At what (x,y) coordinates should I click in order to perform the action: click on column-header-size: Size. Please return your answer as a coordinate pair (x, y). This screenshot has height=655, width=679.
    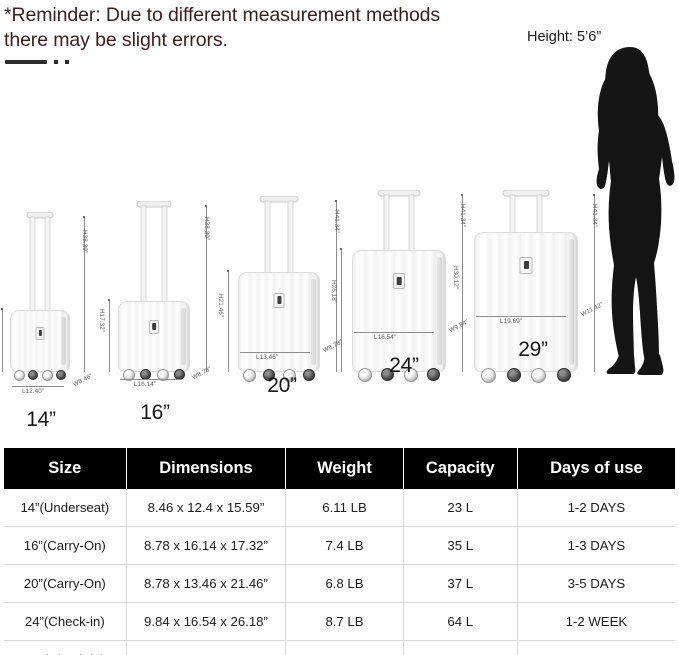
    Looking at the image, I should click on (65, 468).